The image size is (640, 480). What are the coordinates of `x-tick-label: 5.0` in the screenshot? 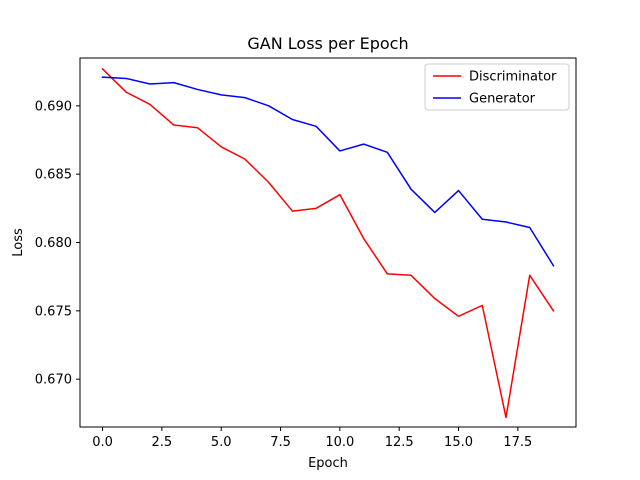 It's located at (221, 442).